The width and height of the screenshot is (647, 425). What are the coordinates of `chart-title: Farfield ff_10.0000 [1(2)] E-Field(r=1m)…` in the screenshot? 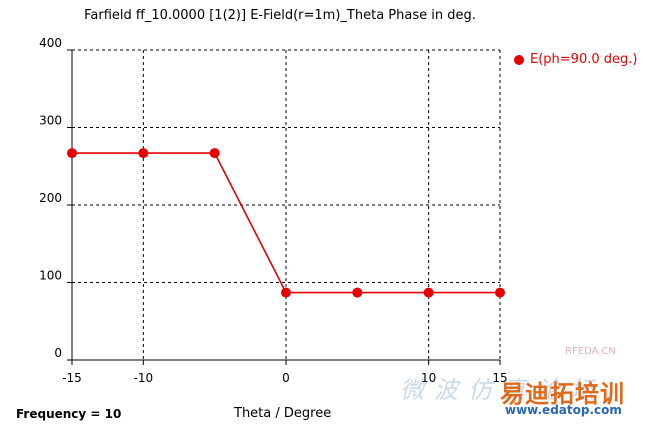 It's located at (280, 15).